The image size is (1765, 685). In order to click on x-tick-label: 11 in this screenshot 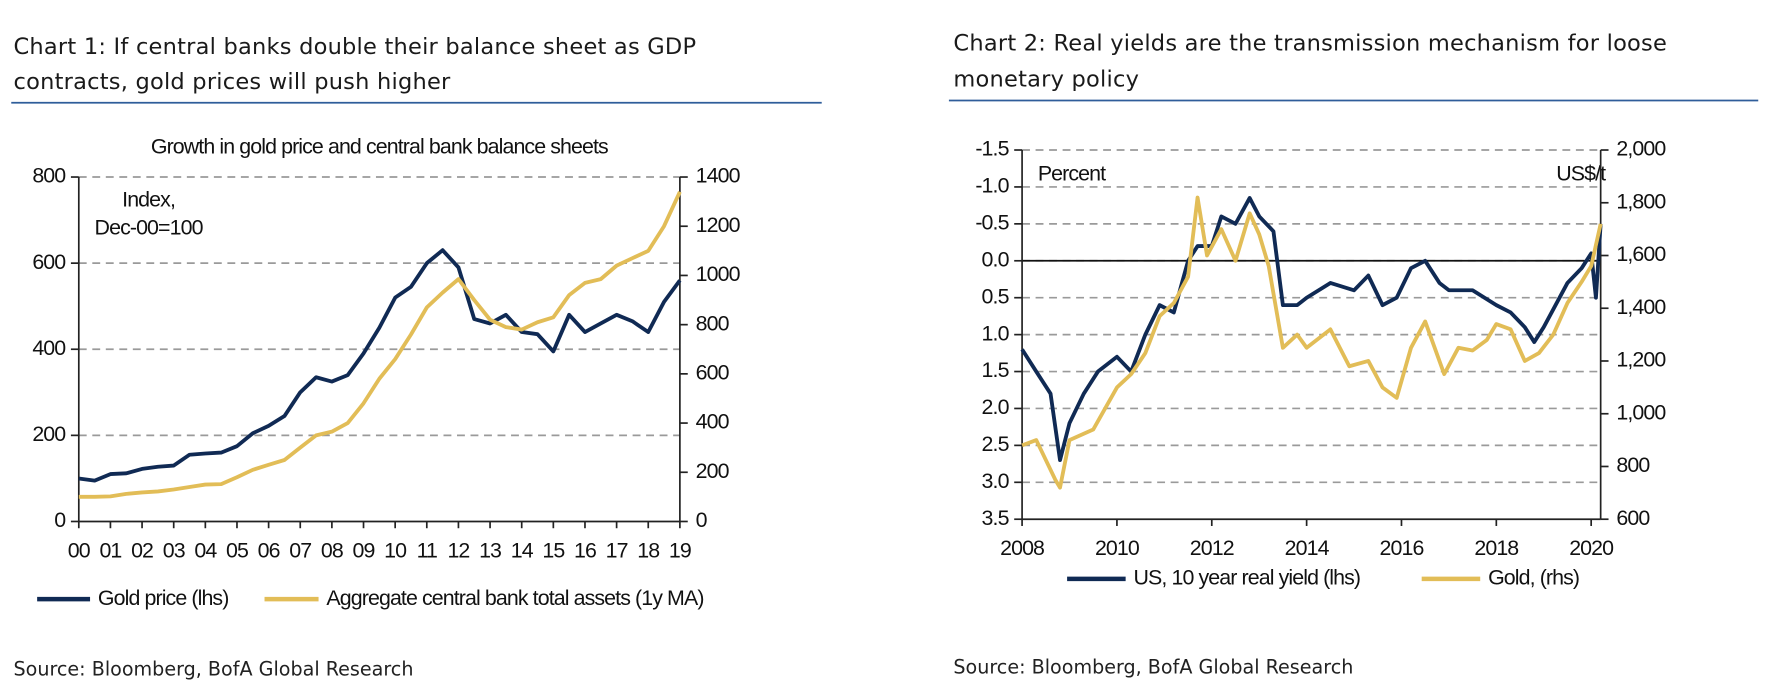, I will do `click(427, 551)`.